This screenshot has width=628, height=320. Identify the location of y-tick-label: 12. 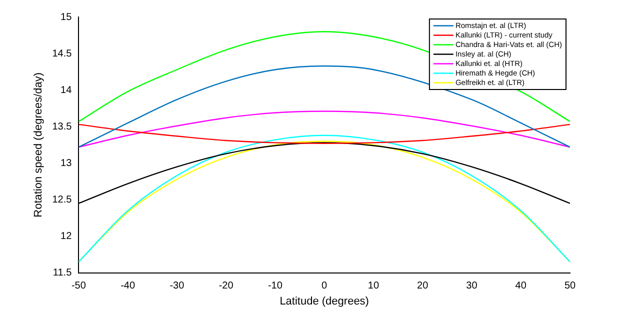
(66, 236).